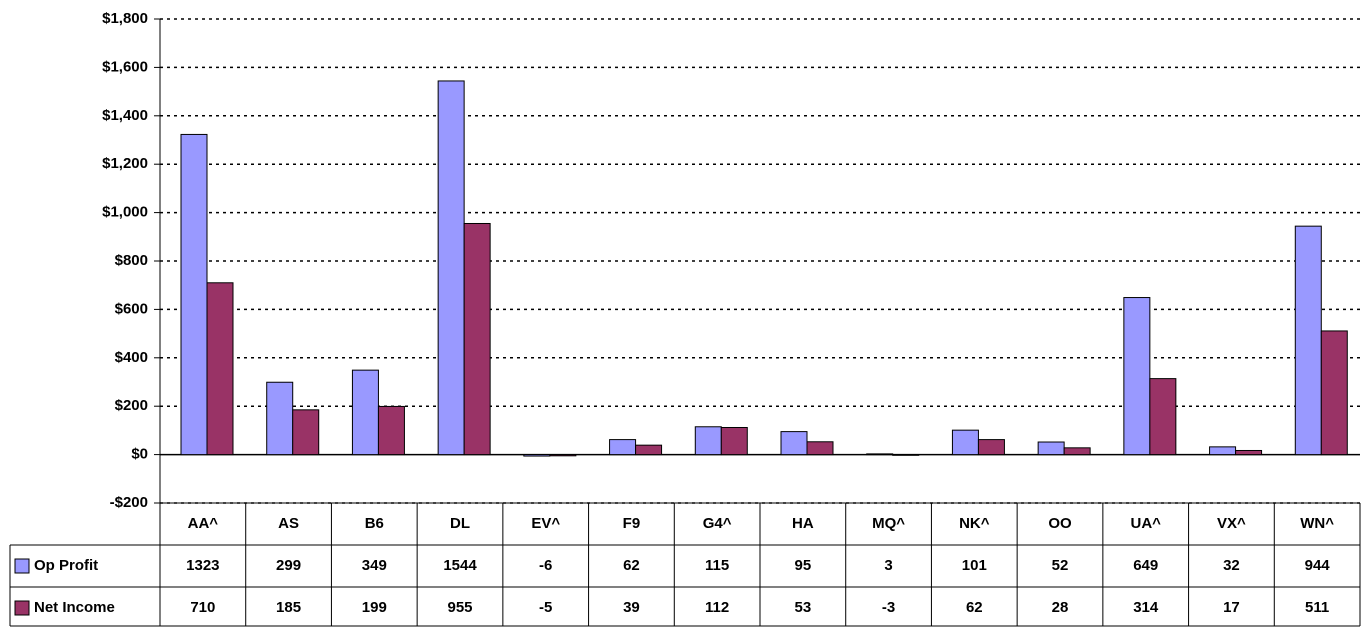 The height and width of the screenshot is (627, 1363). I want to click on table-cell: 199, so click(374, 607).